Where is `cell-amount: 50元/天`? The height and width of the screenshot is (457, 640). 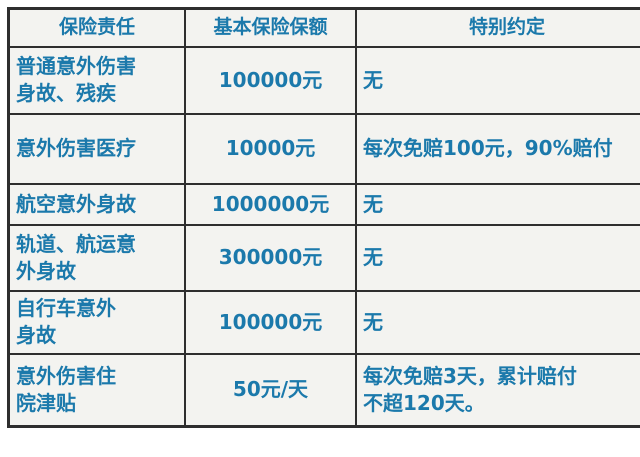 cell-amount: 50元/天 is located at coordinates (270, 390).